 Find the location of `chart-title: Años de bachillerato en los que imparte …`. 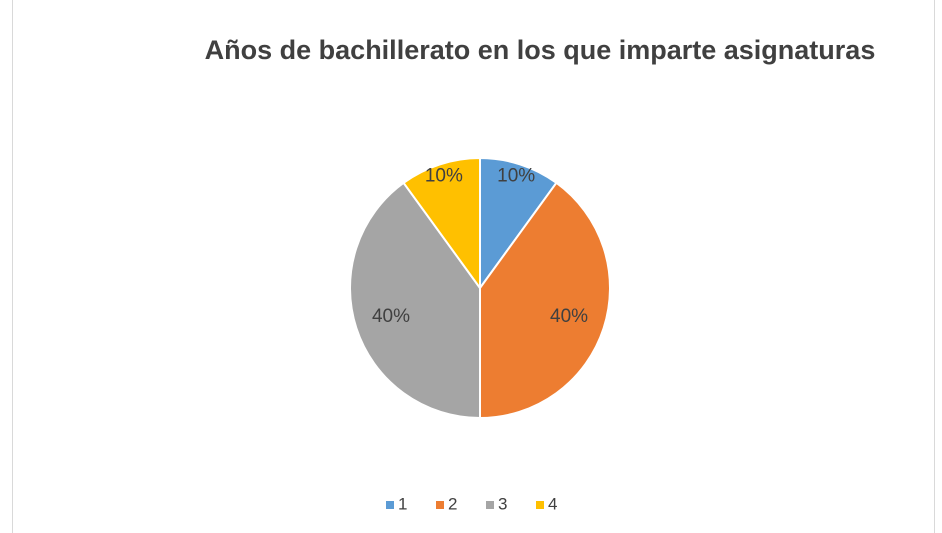

chart-title: Años de bachillerato en los que imparte … is located at coordinates (540, 50).